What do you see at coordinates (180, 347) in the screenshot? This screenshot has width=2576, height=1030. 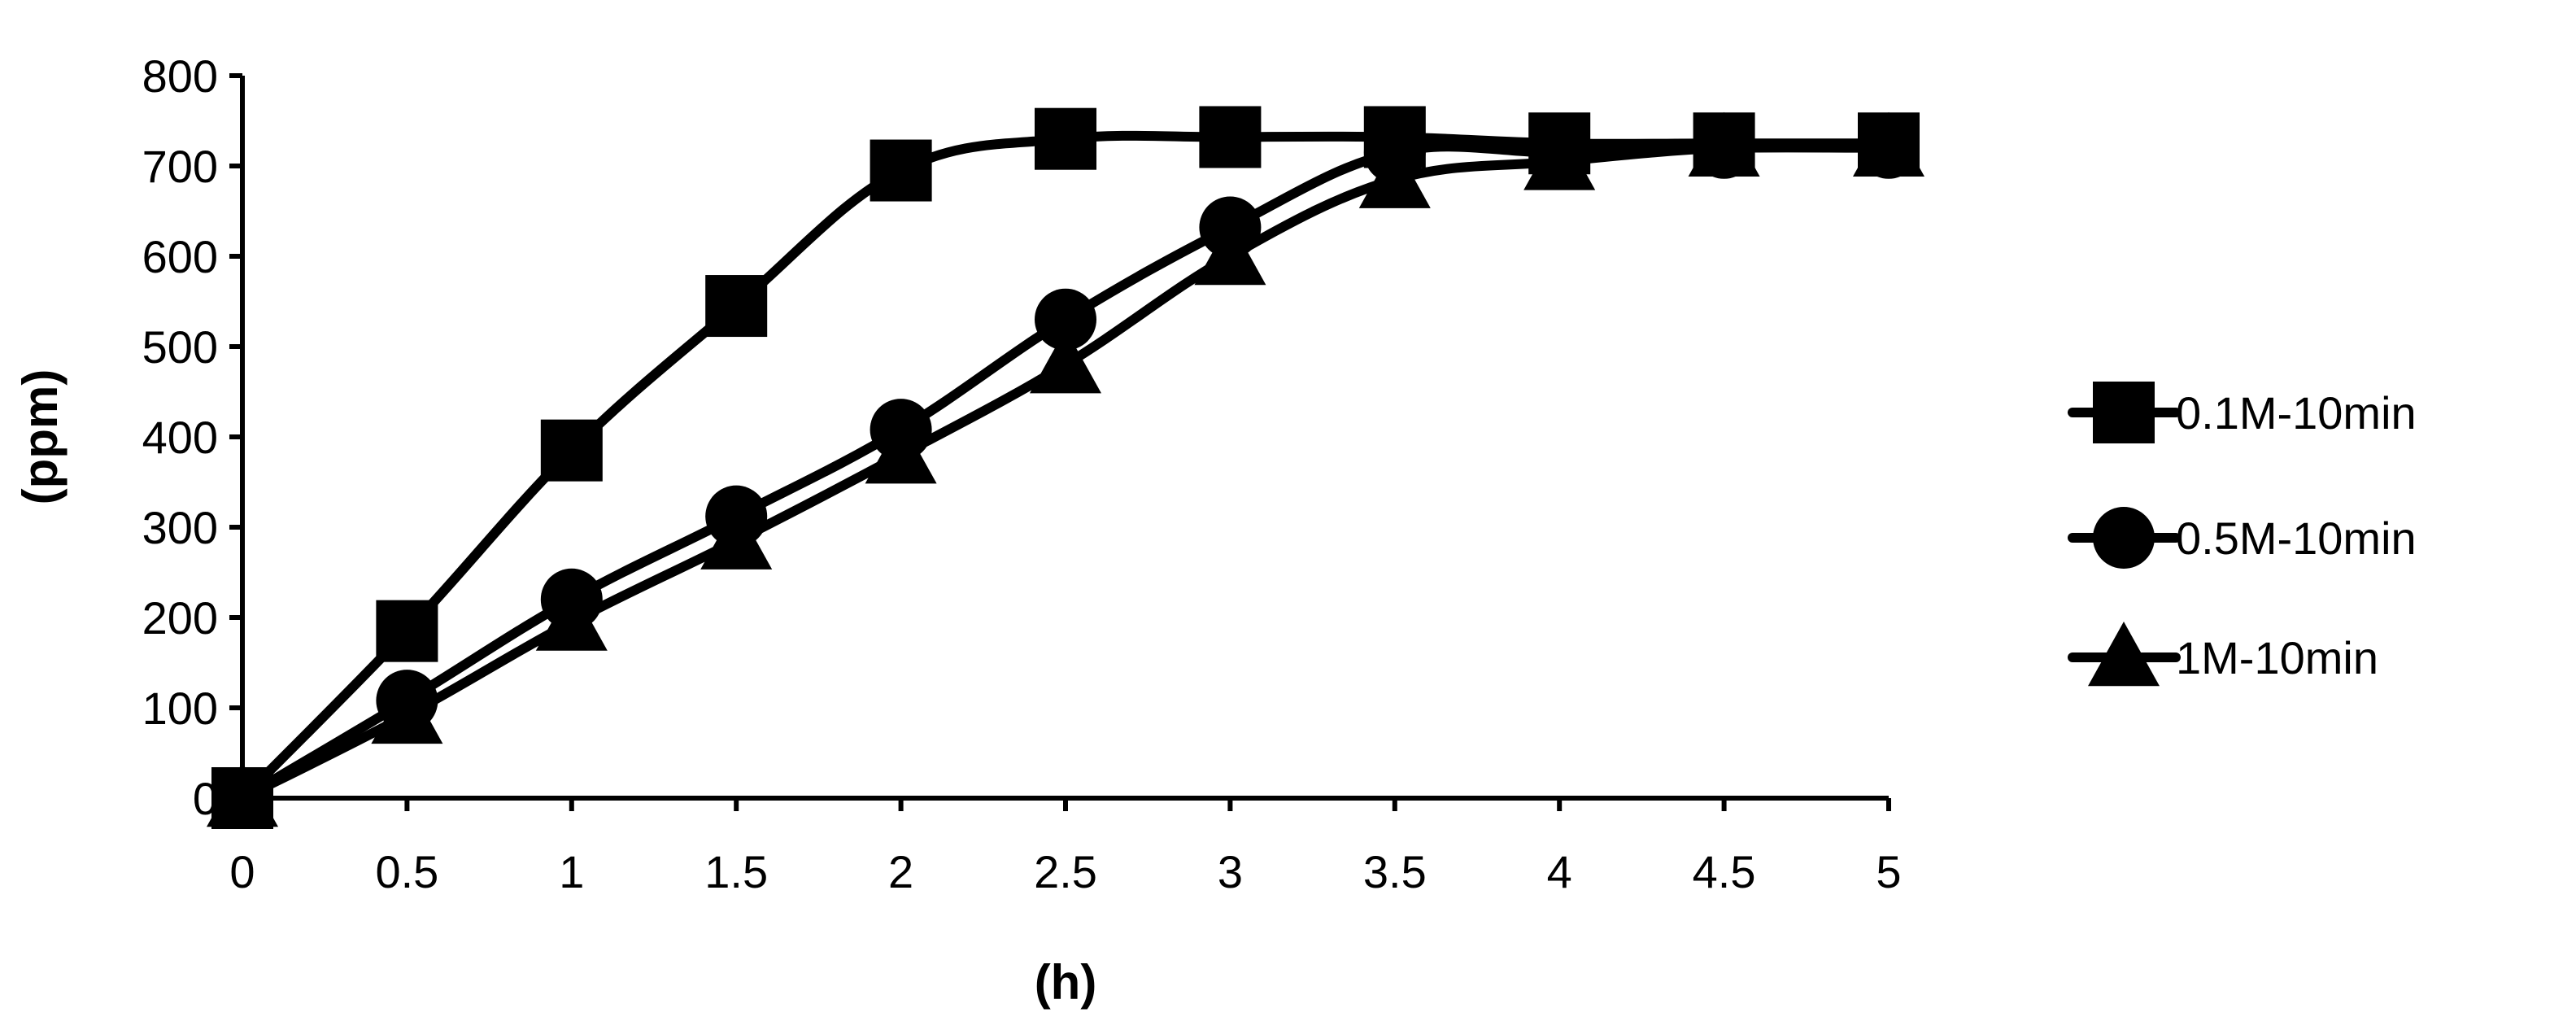 I see `y-tick-label: 500` at bounding box center [180, 347].